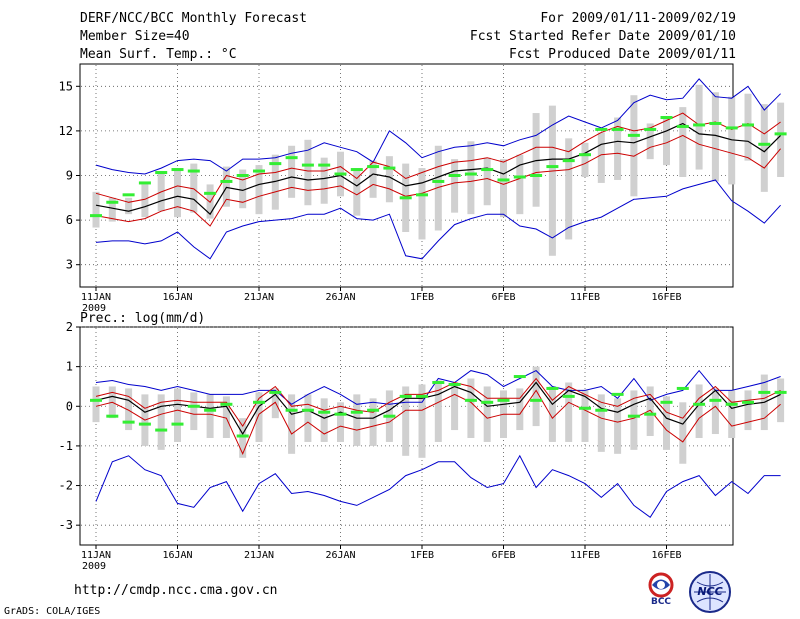 Image resolution: width=800 pixels, height=619 pixels. Describe the element at coordinates (69, 327) in the screenshot. I see `prec-ytick-label: 2` at that location.